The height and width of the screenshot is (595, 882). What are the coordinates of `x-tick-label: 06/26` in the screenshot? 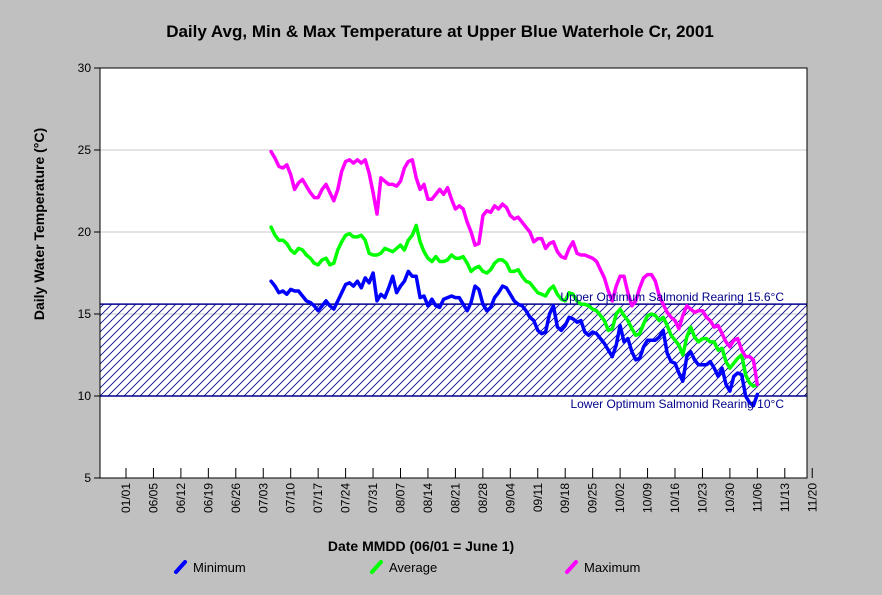 It's located at (236, 498).